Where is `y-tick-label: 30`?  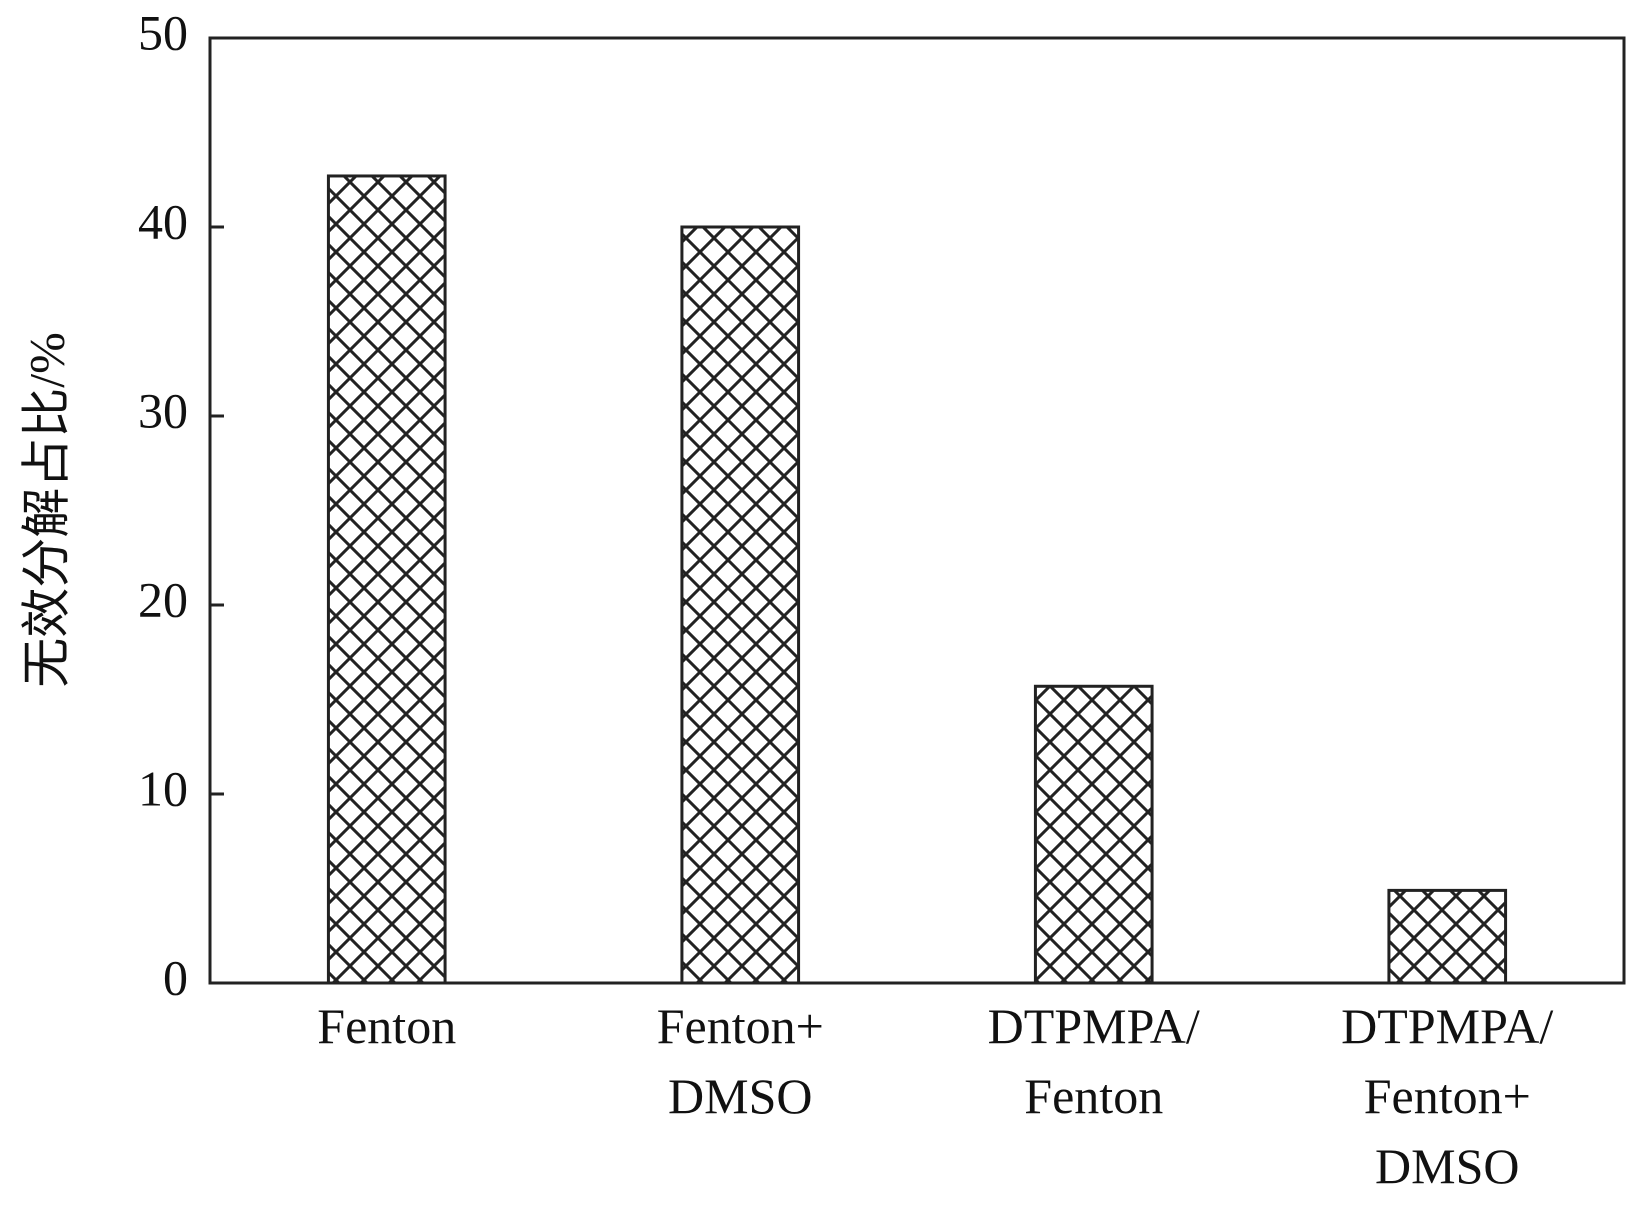 y-tick-label: 30 is located at coordinates (163, 410).